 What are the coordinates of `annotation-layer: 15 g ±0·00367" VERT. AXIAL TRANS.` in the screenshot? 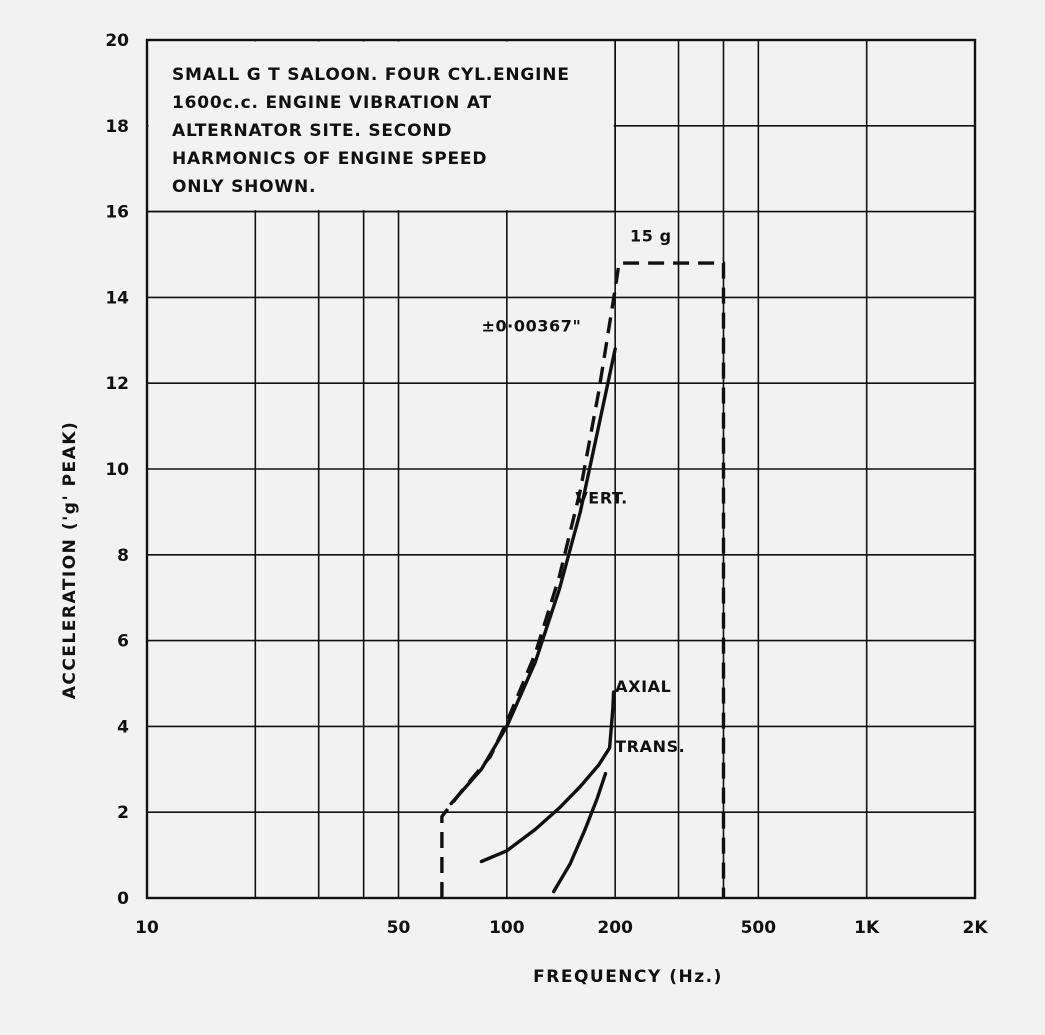 It's located at (583, 492).